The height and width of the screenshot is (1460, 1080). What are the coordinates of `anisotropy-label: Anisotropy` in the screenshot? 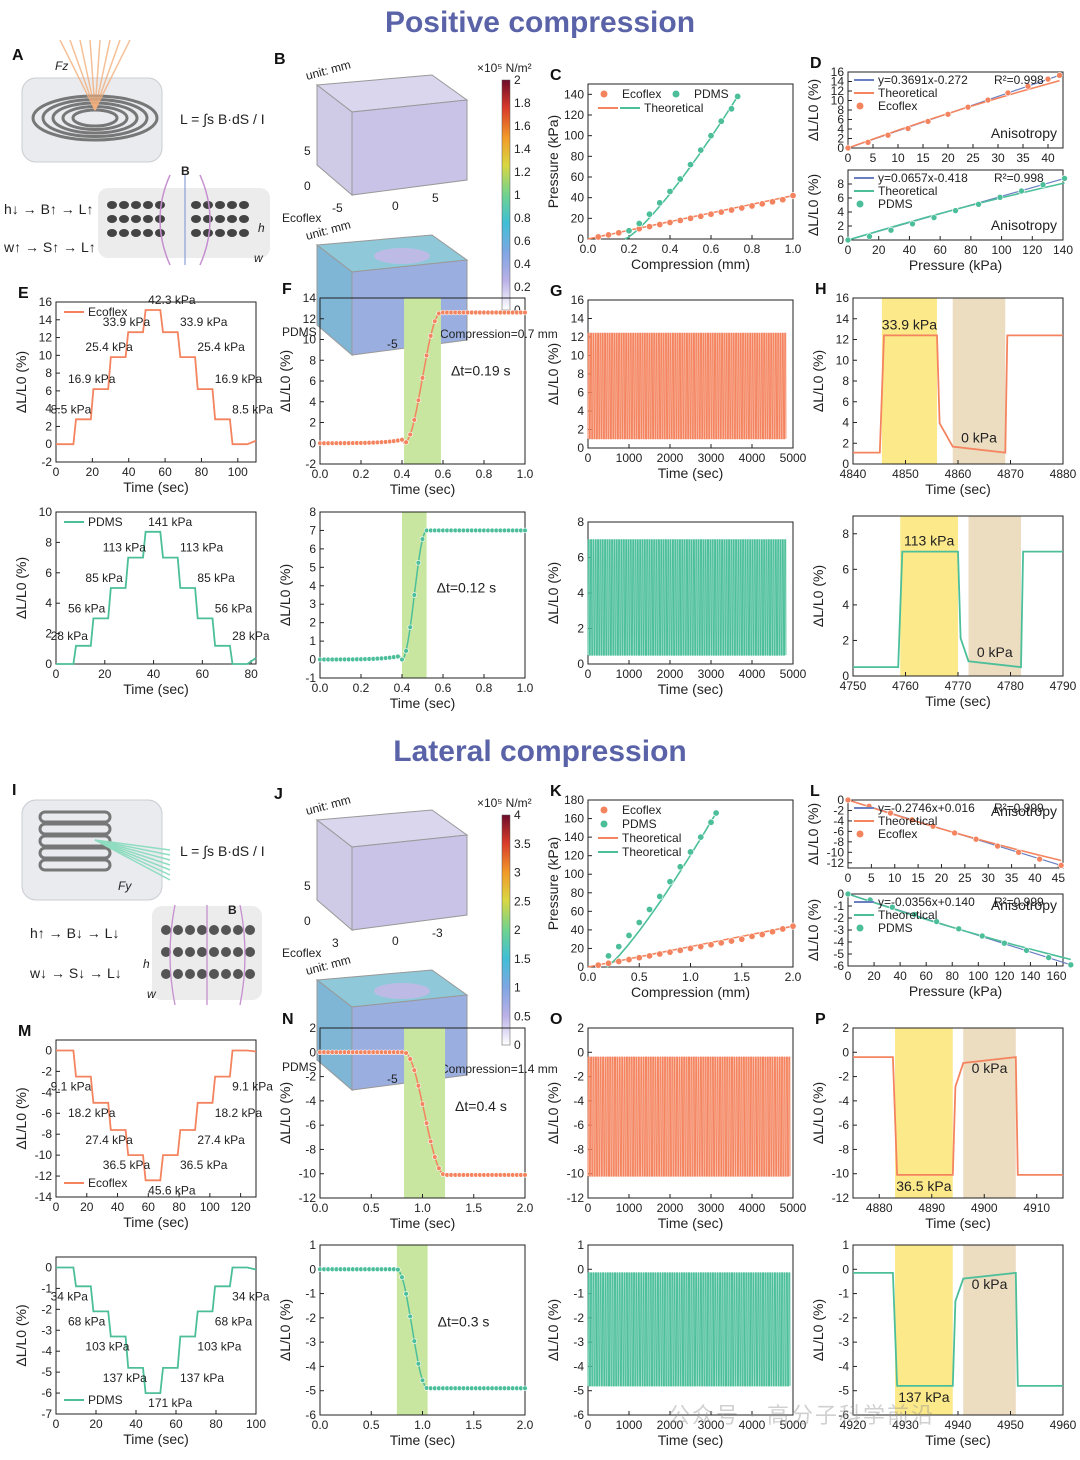 It's located at (1024, 133).